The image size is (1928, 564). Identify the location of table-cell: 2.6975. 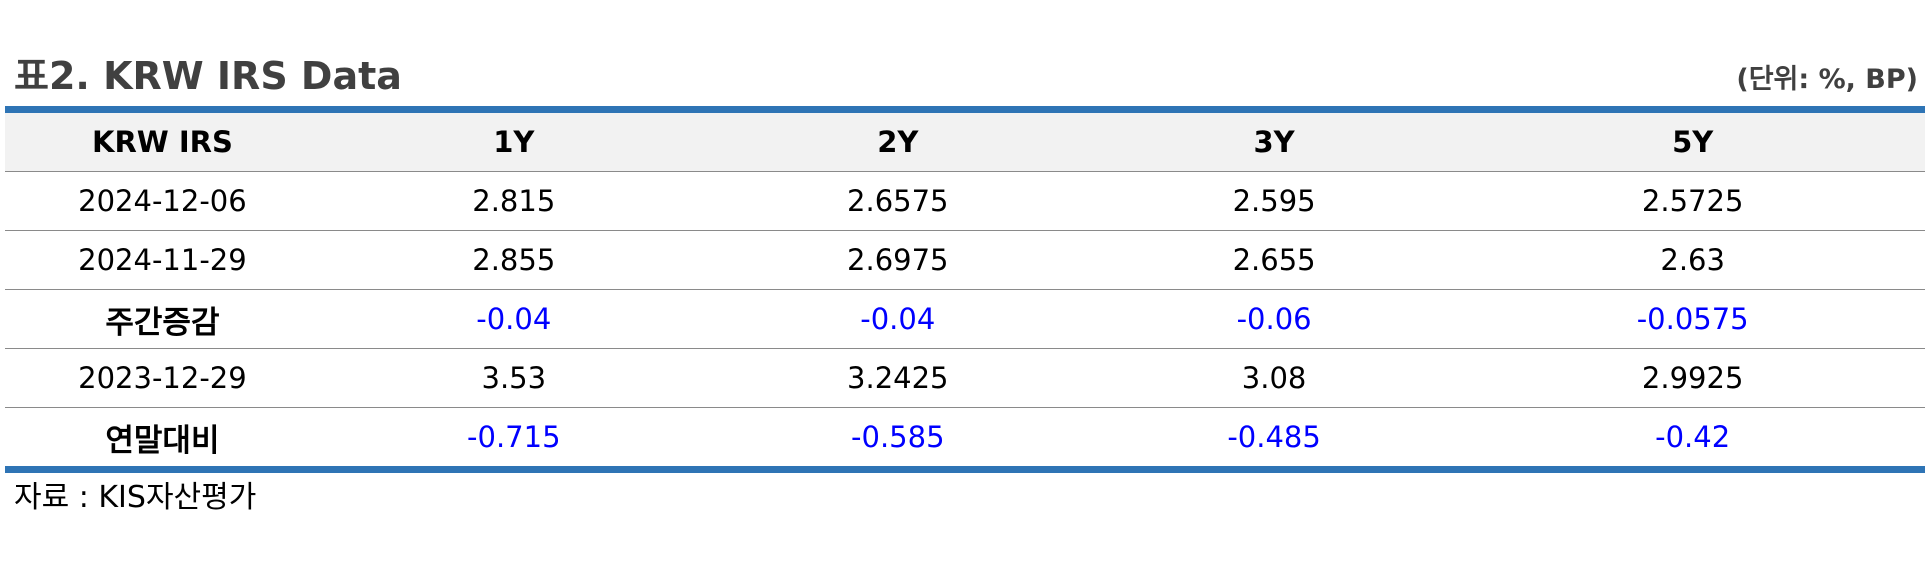
(897, 260).